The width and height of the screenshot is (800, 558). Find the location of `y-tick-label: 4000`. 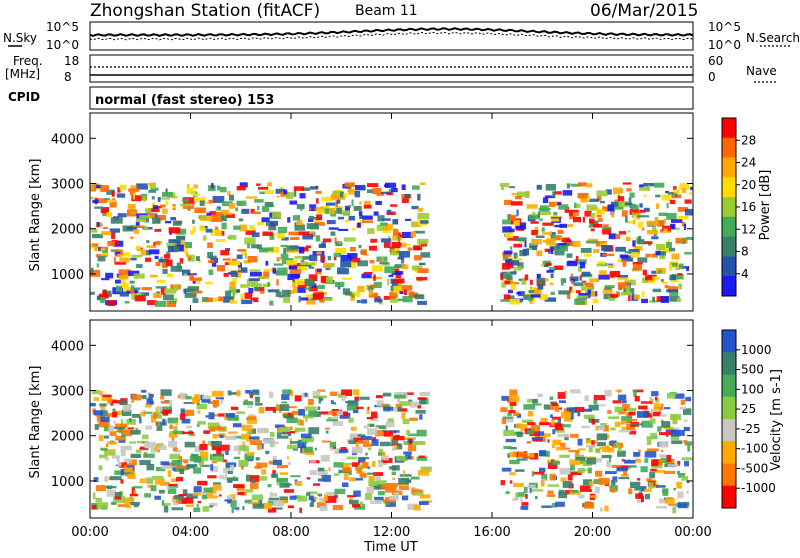

y-tick-label: 4000 is located at coordinates (67, 346).